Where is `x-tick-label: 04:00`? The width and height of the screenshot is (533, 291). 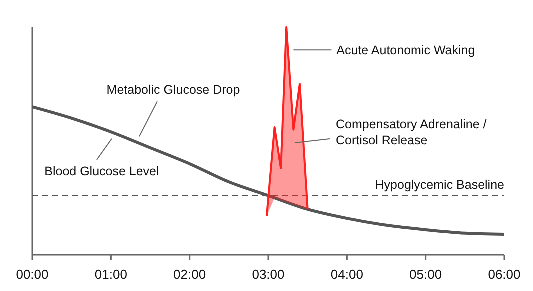
x-tick-label: 04:00 is located at coordinates (347, 274).